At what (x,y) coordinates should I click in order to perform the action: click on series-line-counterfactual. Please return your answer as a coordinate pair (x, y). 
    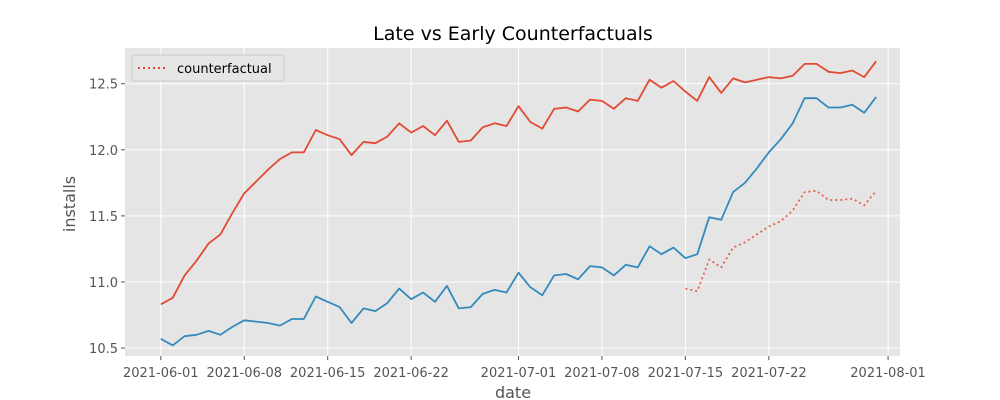
    Looking at the image, I should click on (781, 241).